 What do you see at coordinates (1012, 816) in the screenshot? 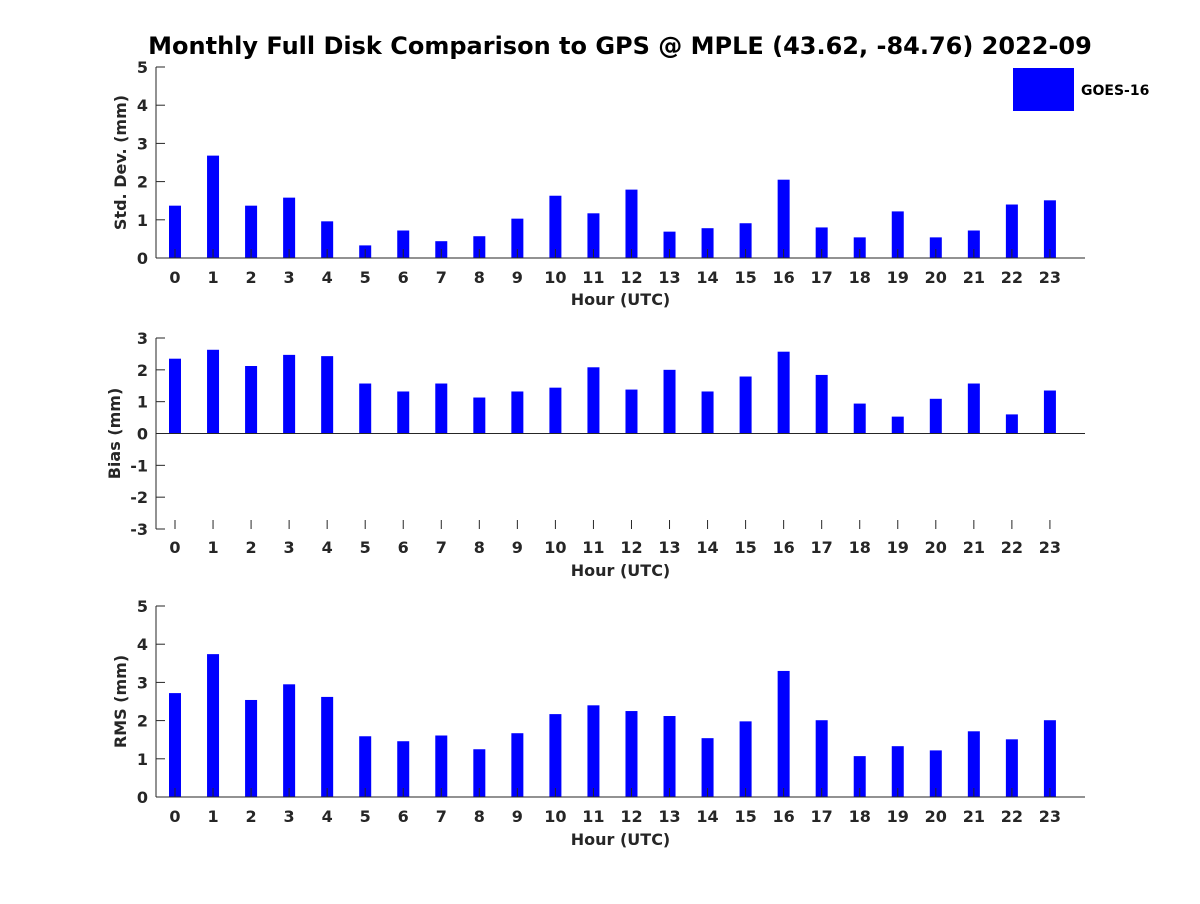
I see `x-tick-label-panel3: 22` at bounding box center [1012, 816].